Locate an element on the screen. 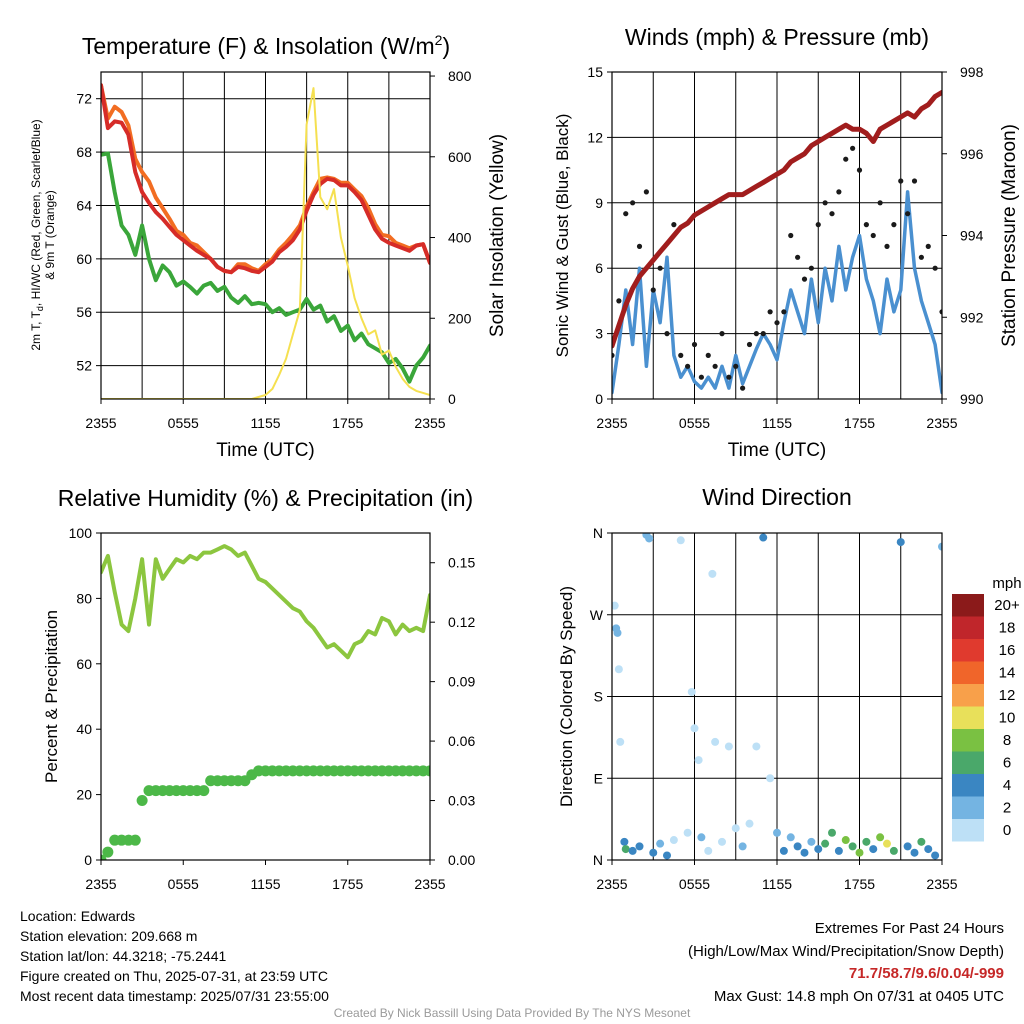 Image resolution: width=1024 pixels, height=1024 pixels. y-tick-label: 40 is located at coordinates (84, 729).